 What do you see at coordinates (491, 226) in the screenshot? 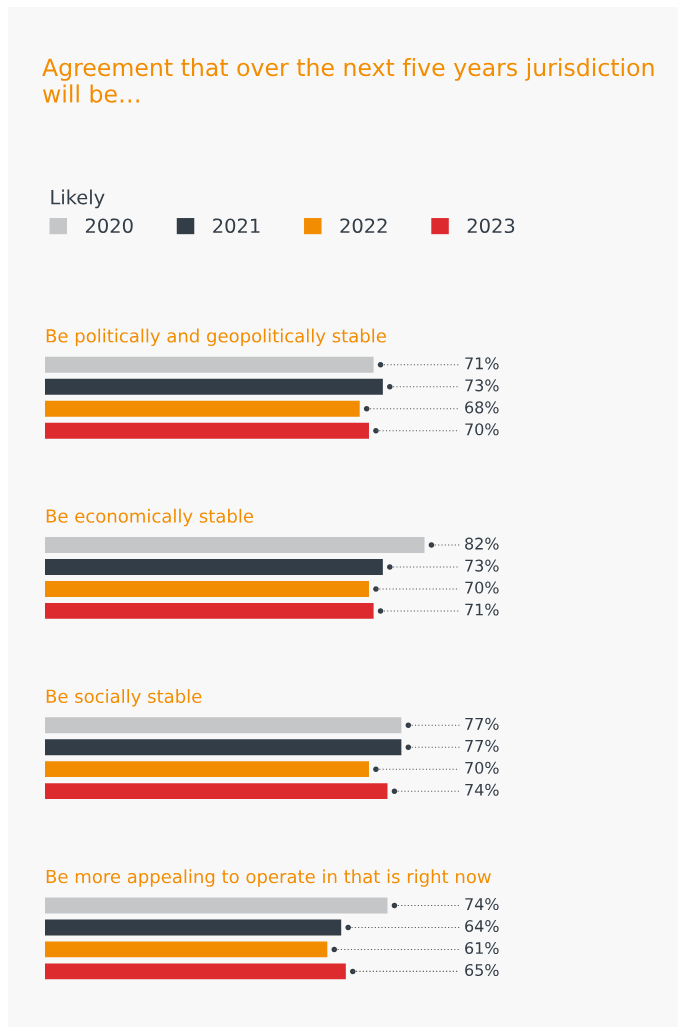
I see `legend-label: 2023` at bounding box center [491, 226].